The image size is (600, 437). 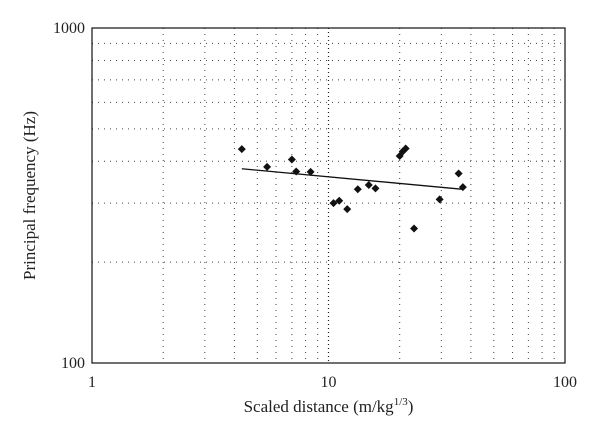 I want to click on x-axis-title: Scaled distance (m/kg1/3), so click(x=329, y=406).